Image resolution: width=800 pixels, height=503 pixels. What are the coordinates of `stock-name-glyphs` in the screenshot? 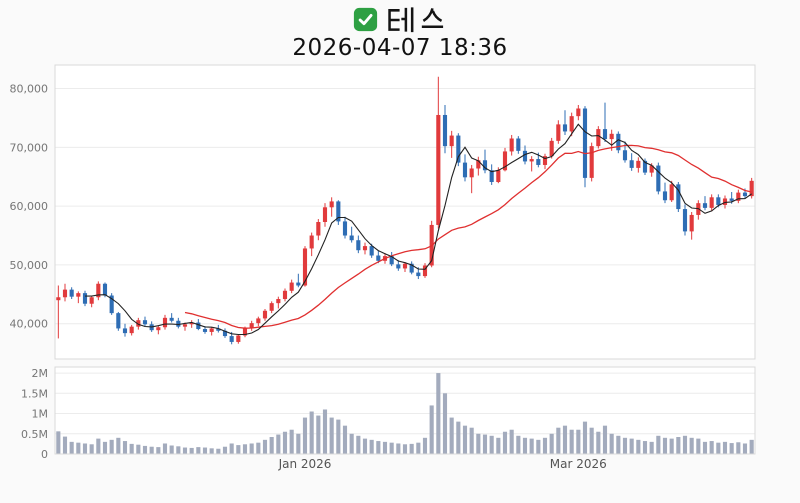 It's located at (416, 19).